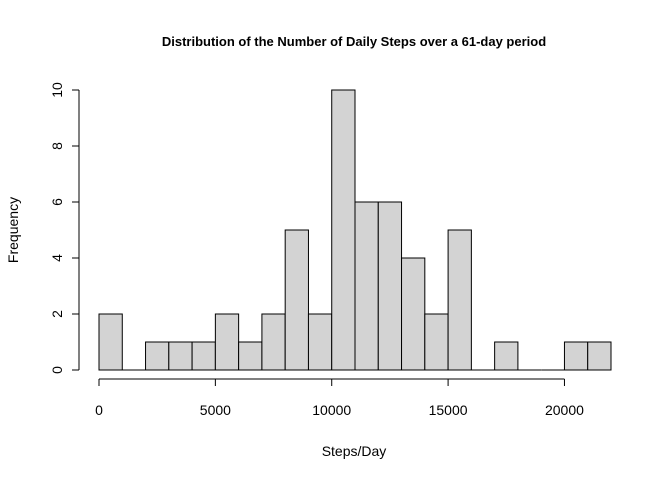  I want to click on x-axis-label: Steps/Day, so click(354, 451).